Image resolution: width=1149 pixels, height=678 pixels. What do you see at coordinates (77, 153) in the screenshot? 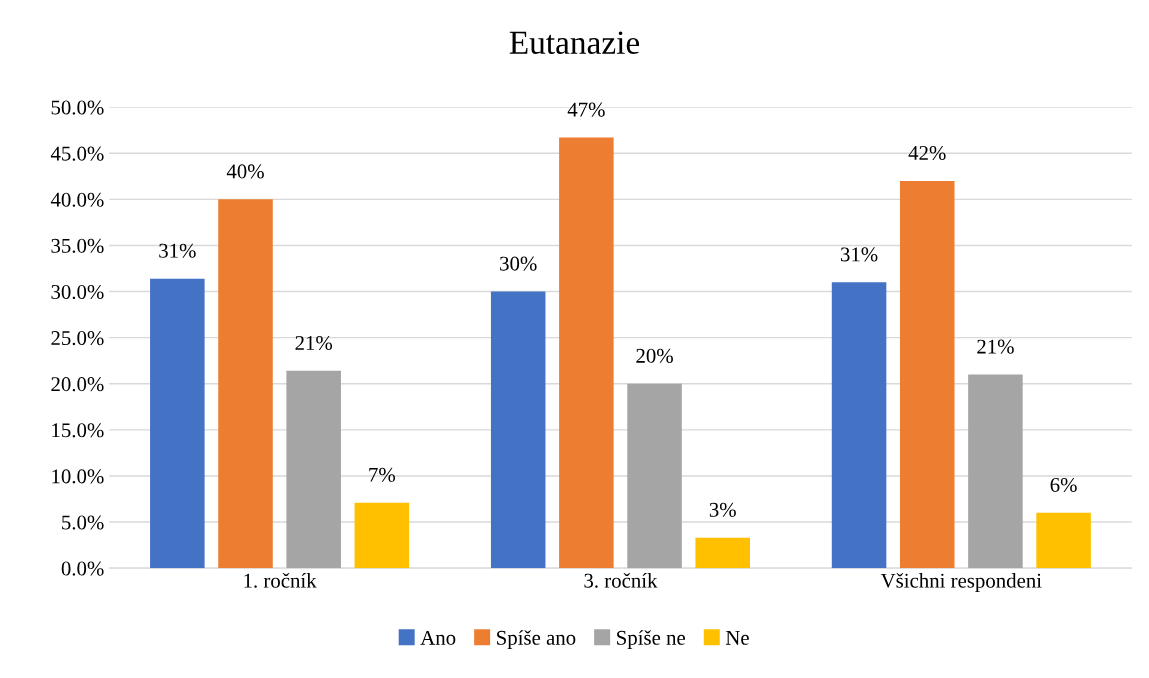
I see `y-tick-label: 45.0%` at bounding box center [77, 153].